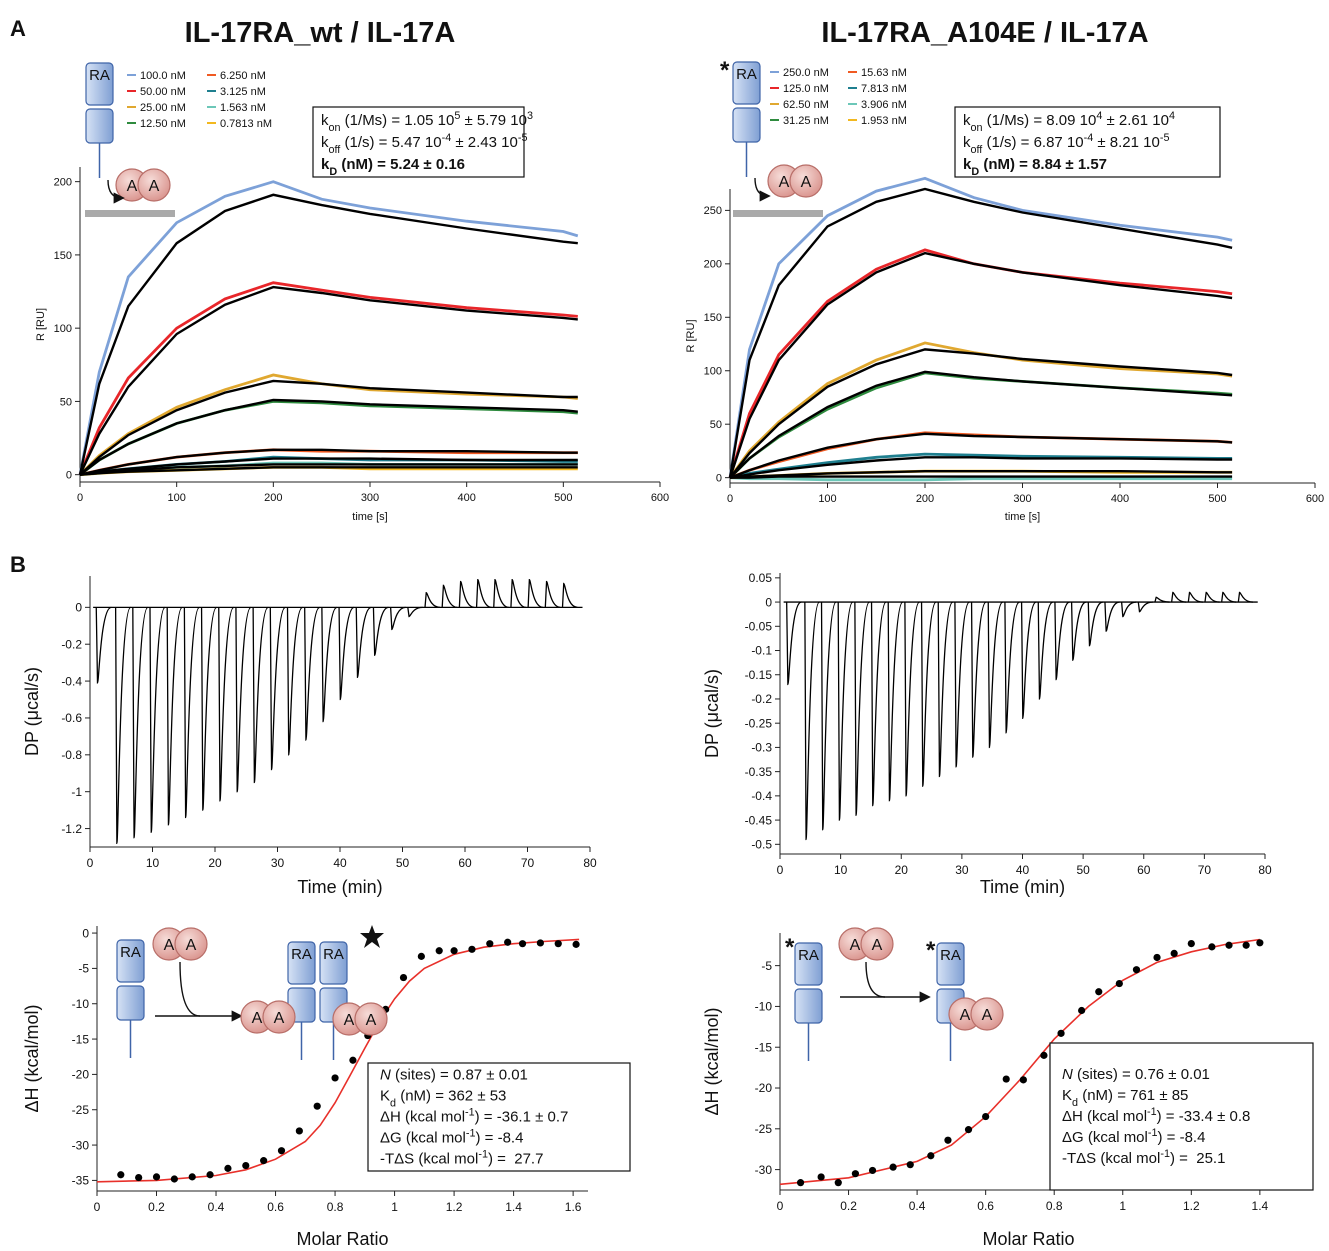 This screenshot has height=1251, width=1329. I want to click on chart-title: IL-17RA_A104E / IL-17A, so click(984, 33).